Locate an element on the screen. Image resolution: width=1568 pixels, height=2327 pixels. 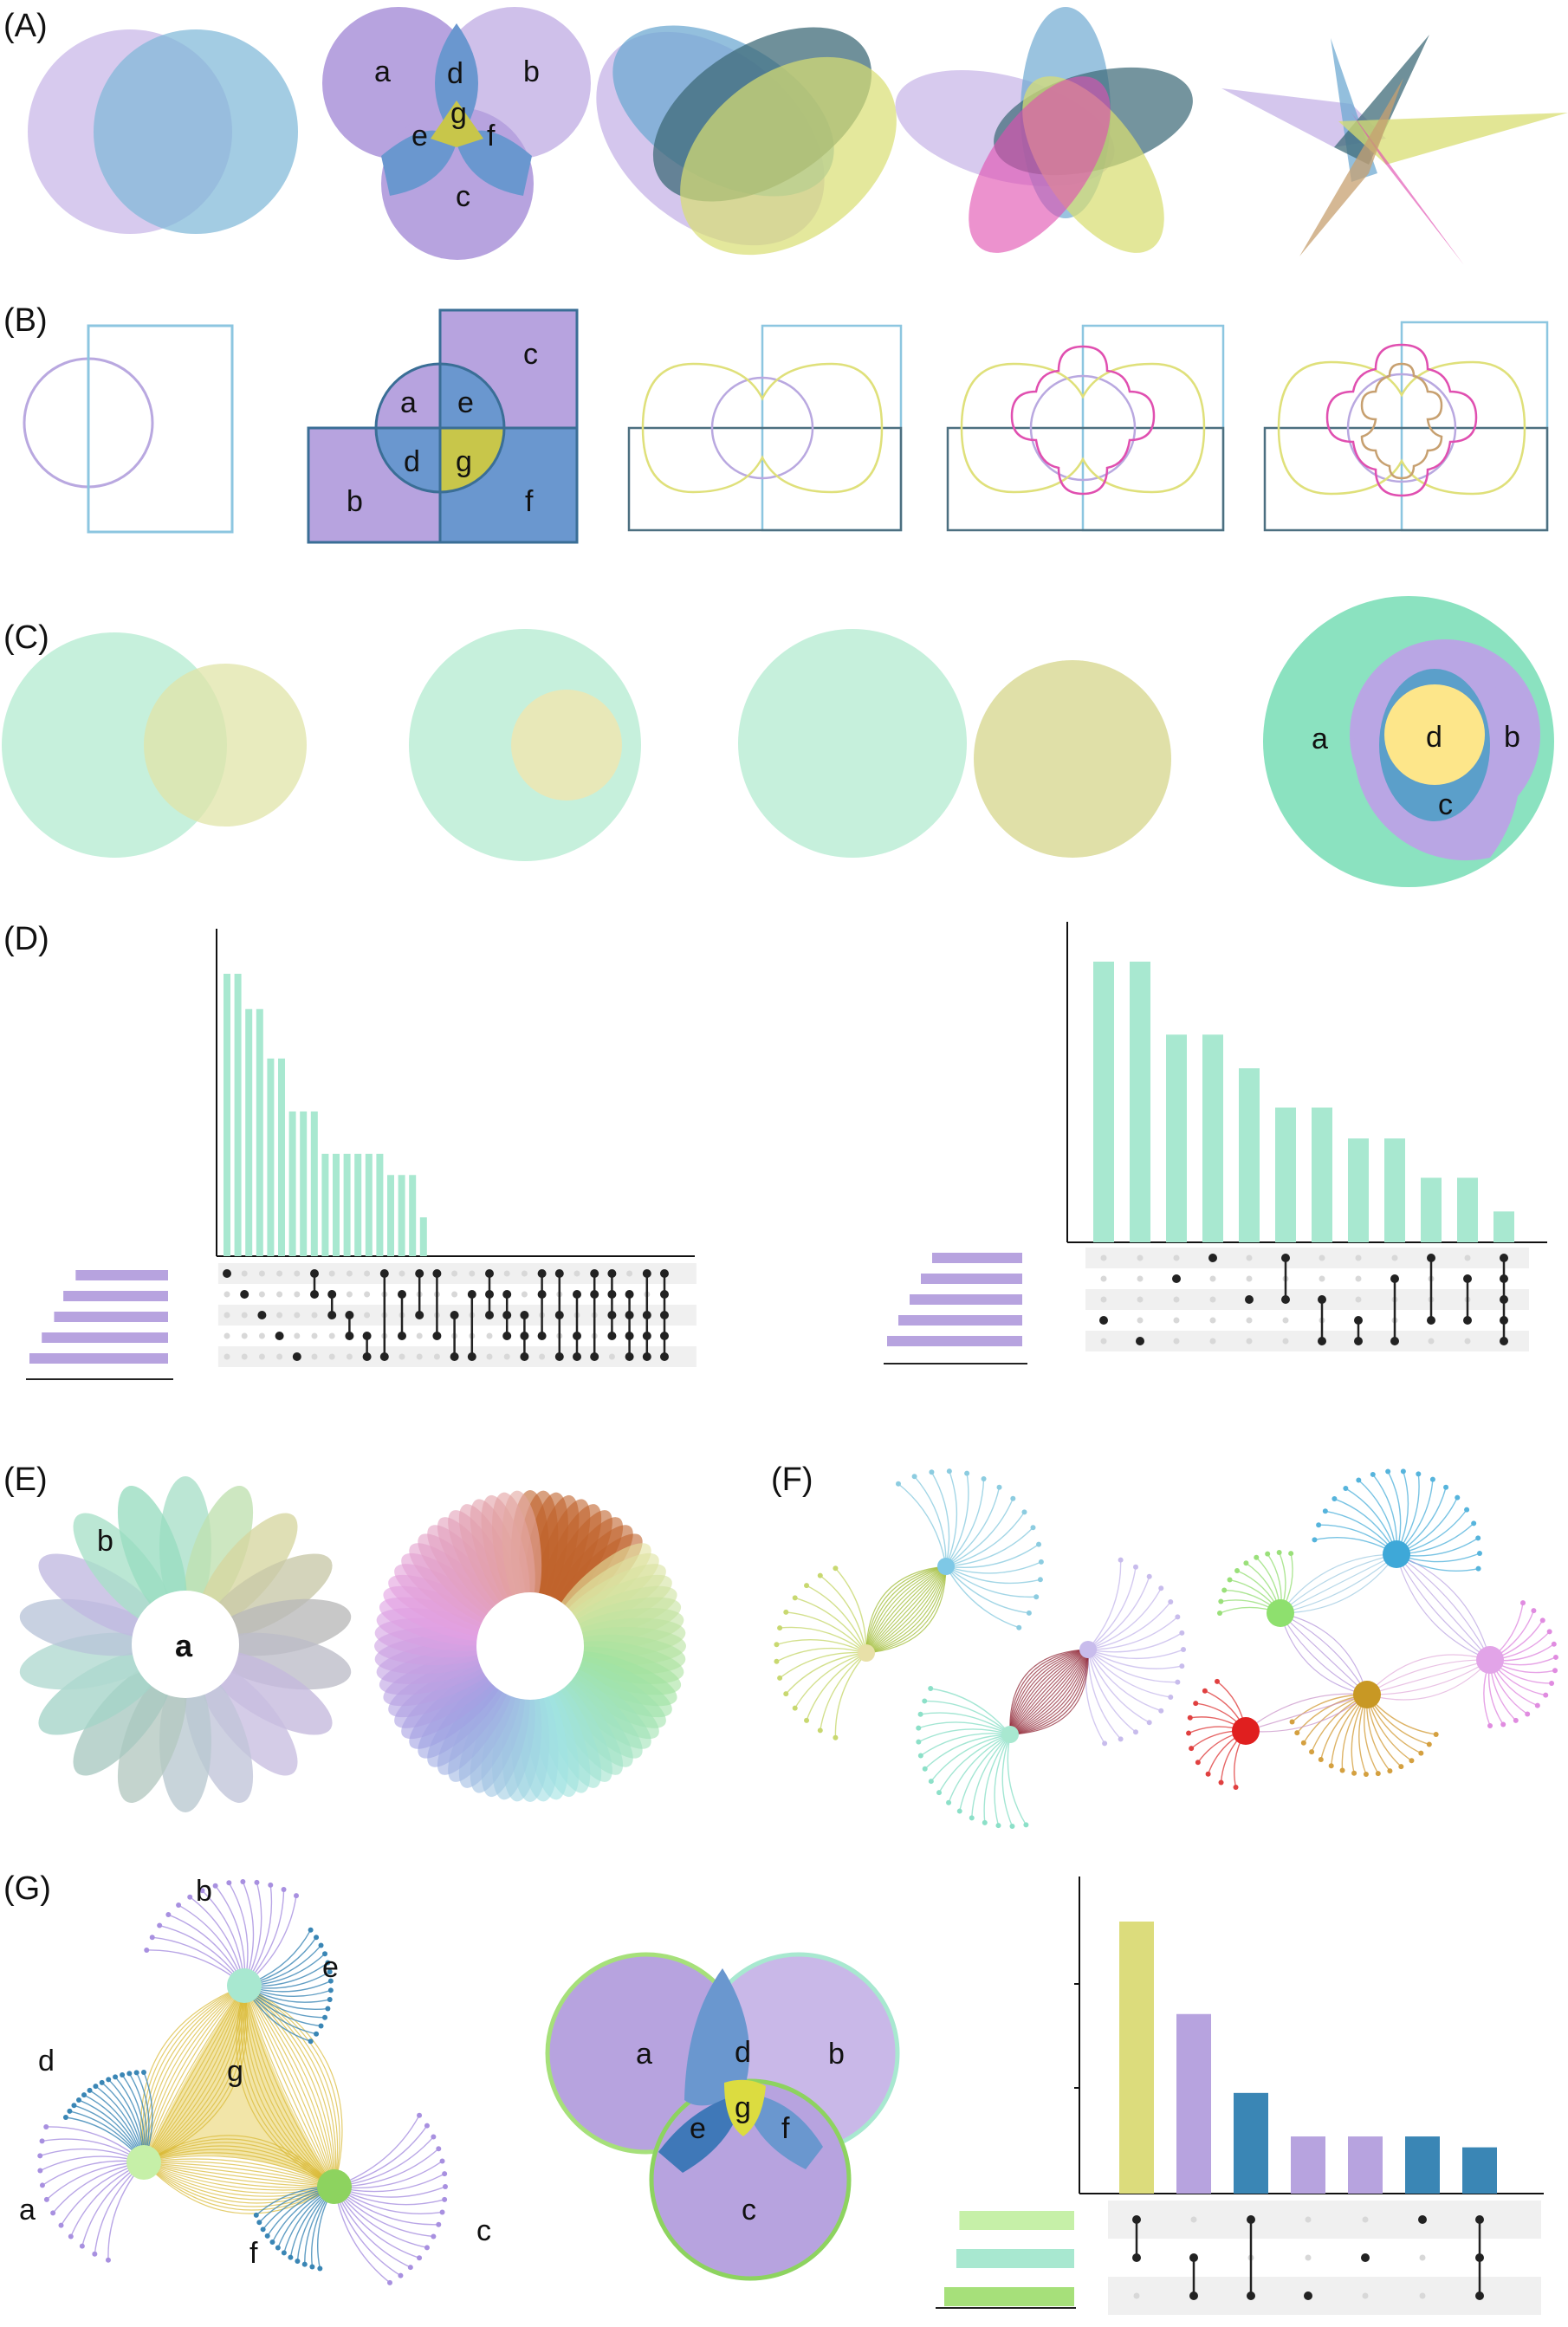
b-venn3-label-a: a is located at coordinates (408, 403).